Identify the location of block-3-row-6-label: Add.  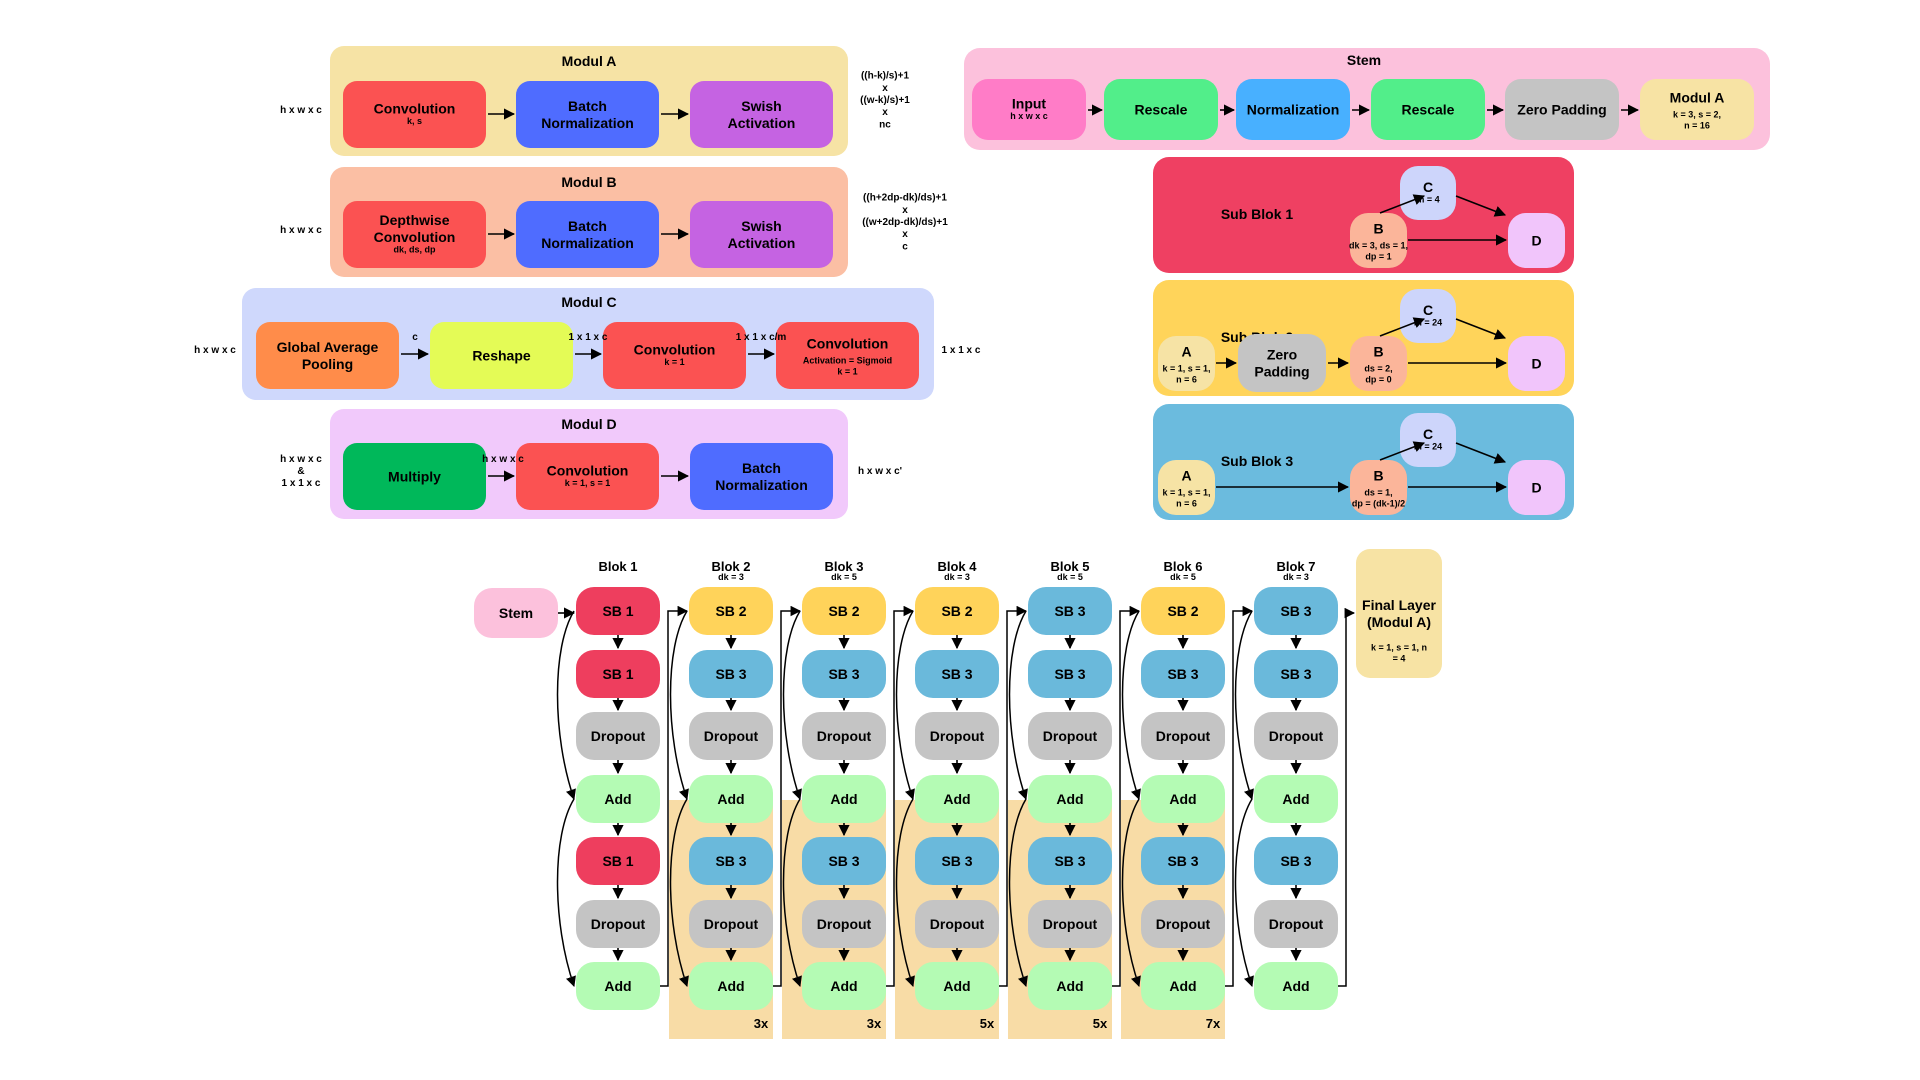
(843, 986).